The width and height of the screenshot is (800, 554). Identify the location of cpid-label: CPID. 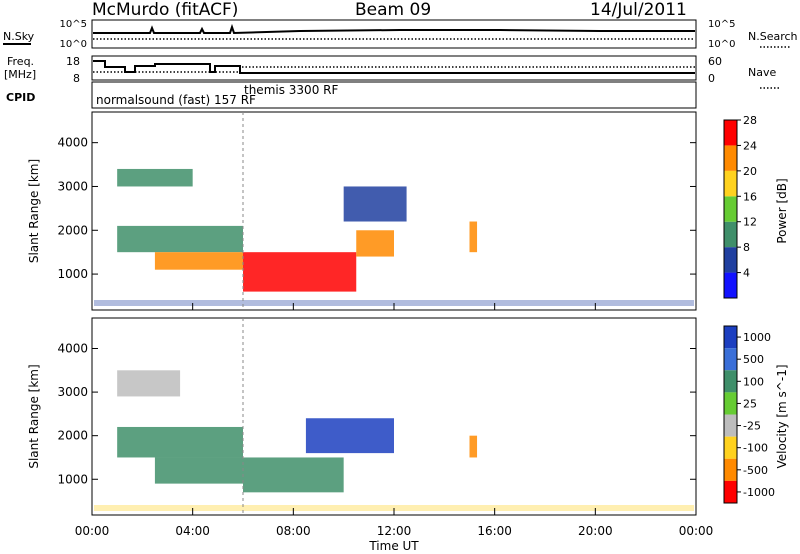
(20, 97).